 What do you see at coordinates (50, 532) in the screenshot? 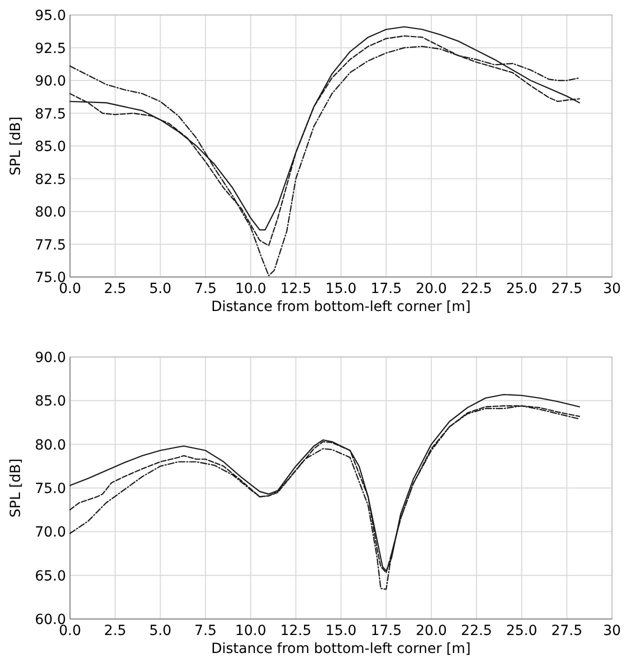
I see `y-tick-label: 70.0` at bounding box center [50, 532].